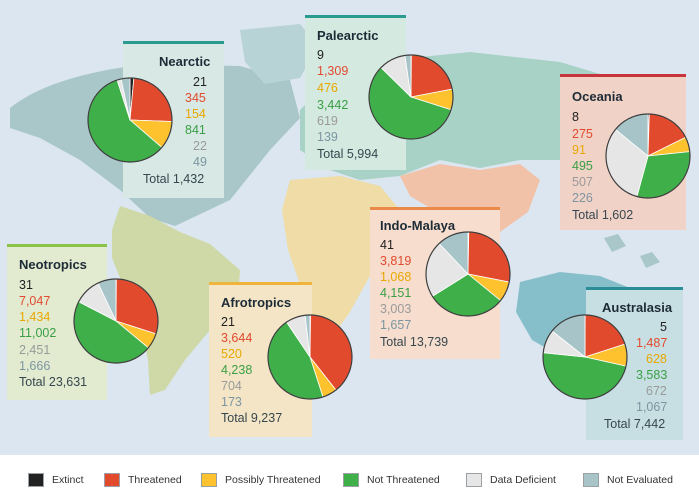 Image resolution: width=699 pixels, height=501 pixels. I want to click on count-not-evaluated: 49, so click(200, 162).